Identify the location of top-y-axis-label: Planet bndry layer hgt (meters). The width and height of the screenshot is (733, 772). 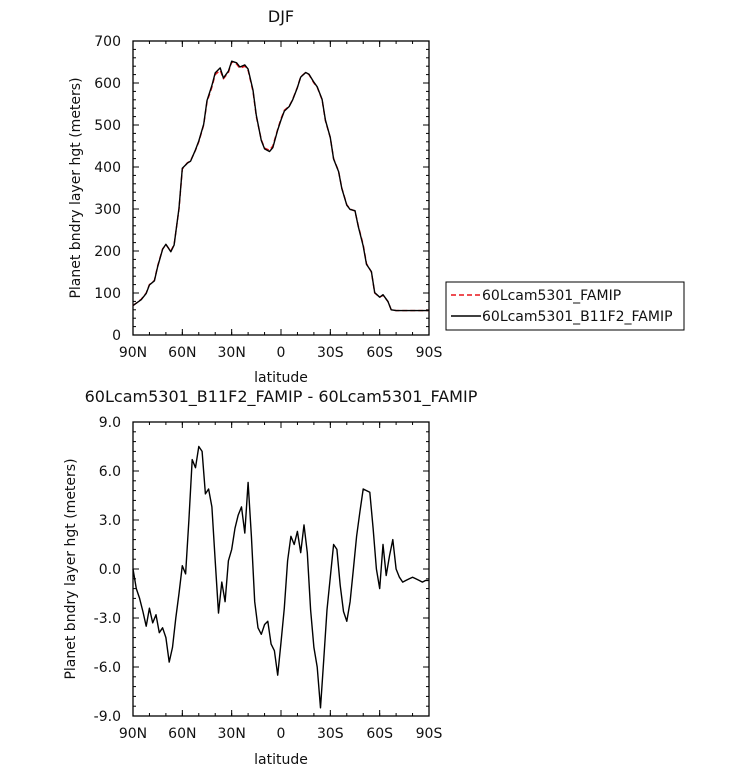
(76, 187).